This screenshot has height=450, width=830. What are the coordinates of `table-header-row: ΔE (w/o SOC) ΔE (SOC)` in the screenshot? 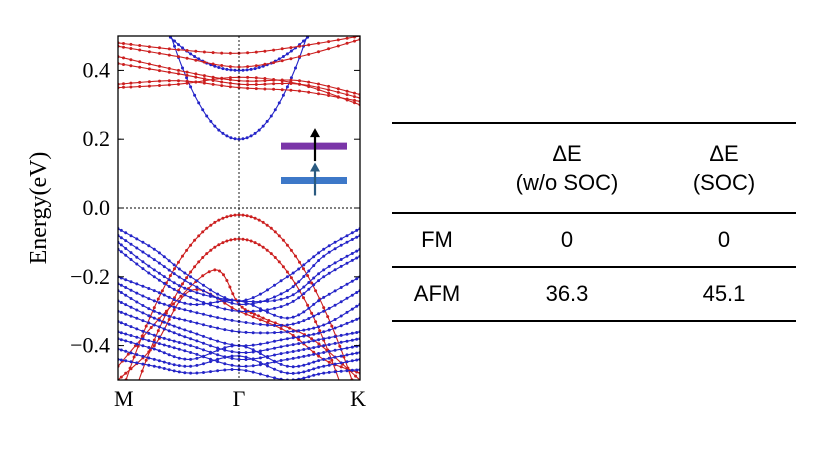 It's located at (594, 168).